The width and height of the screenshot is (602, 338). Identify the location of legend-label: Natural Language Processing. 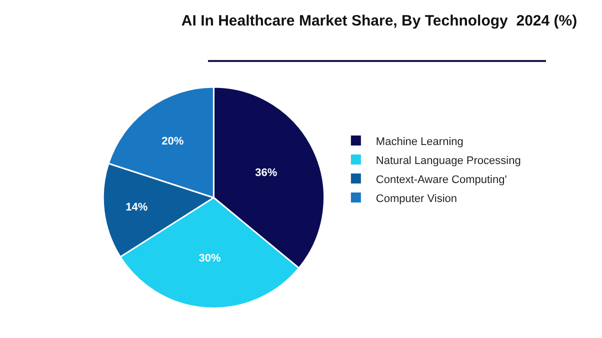
(448, 160).